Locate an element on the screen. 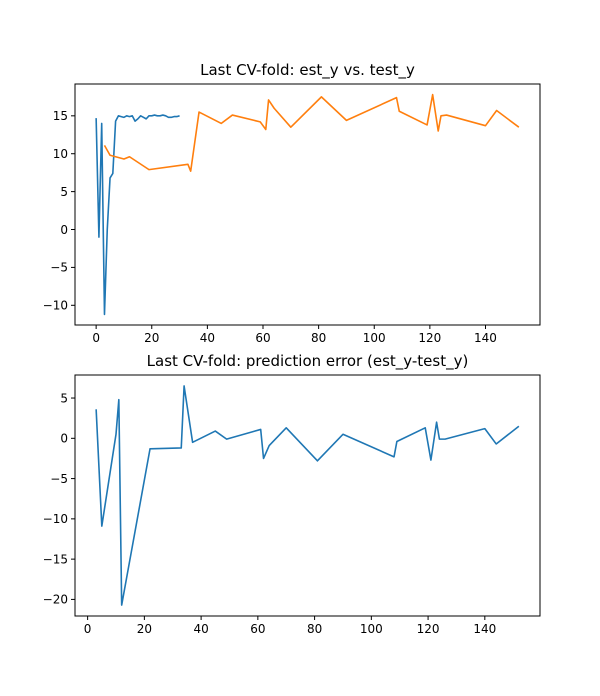 The width and height of the screenshot is (600, 696). y-tick-label: 10 is located at coordinates (60, 154).